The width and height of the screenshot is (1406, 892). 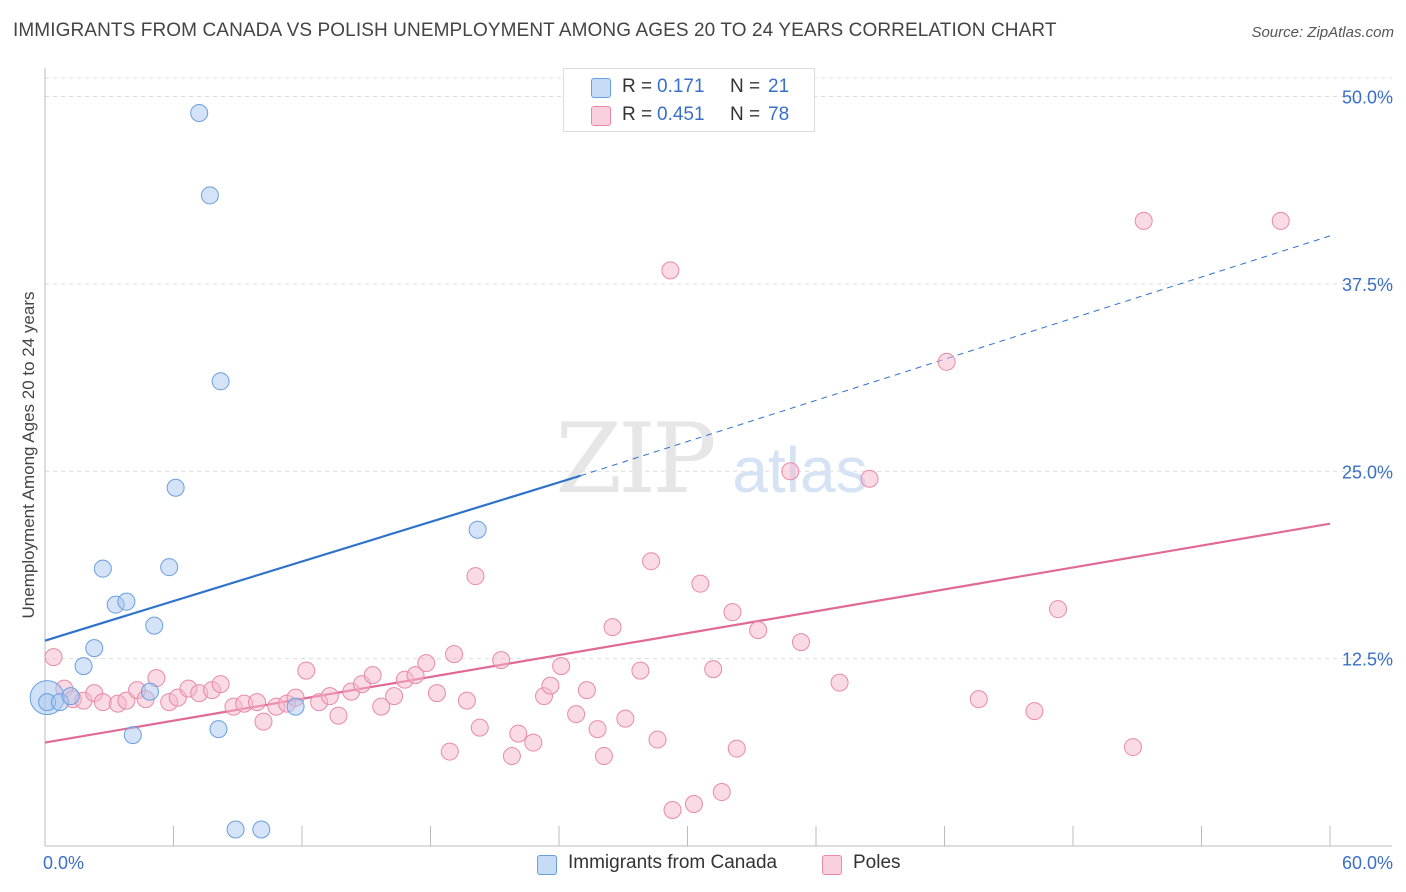 What do you see at coordinates (673, 862) in the screenshot?
I see `legend-label-canada: Immigrants from Canada` at bounding box center [673, 862].